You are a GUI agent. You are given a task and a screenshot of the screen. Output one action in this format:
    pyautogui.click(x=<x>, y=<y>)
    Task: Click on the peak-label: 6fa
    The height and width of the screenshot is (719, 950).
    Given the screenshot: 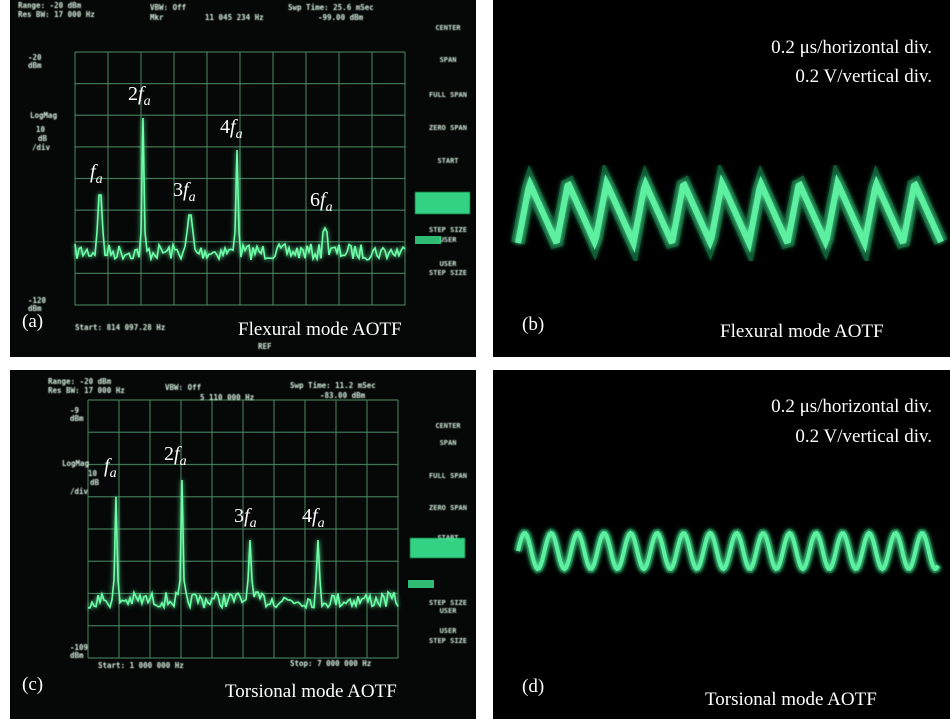 What is the action you would take?
    pyautogui.click(x=321, y=202)
    